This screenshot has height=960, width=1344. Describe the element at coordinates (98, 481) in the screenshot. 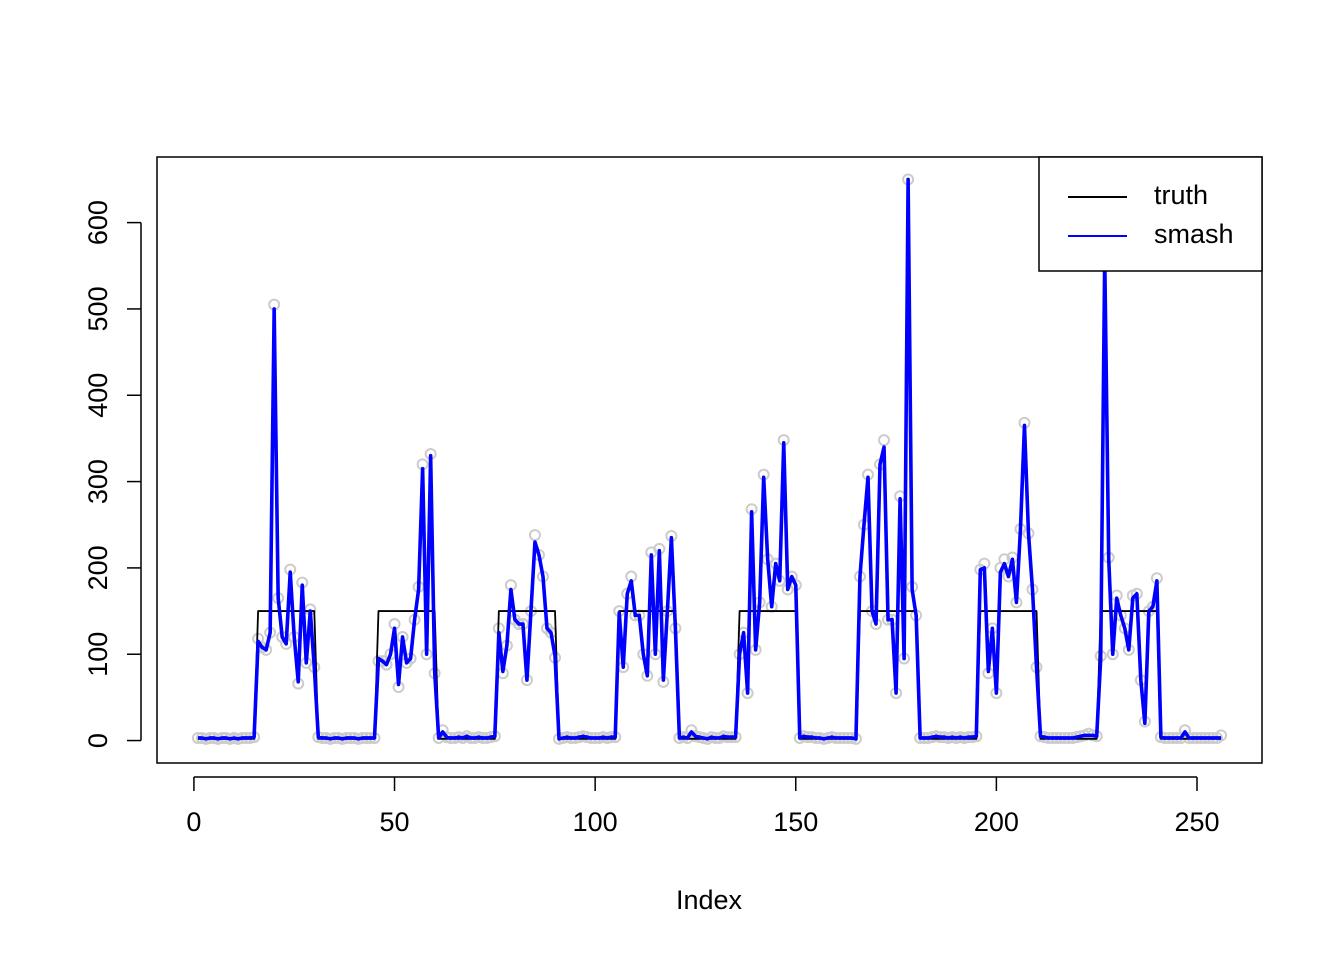

I see `y-tick-label: 300` at that location.